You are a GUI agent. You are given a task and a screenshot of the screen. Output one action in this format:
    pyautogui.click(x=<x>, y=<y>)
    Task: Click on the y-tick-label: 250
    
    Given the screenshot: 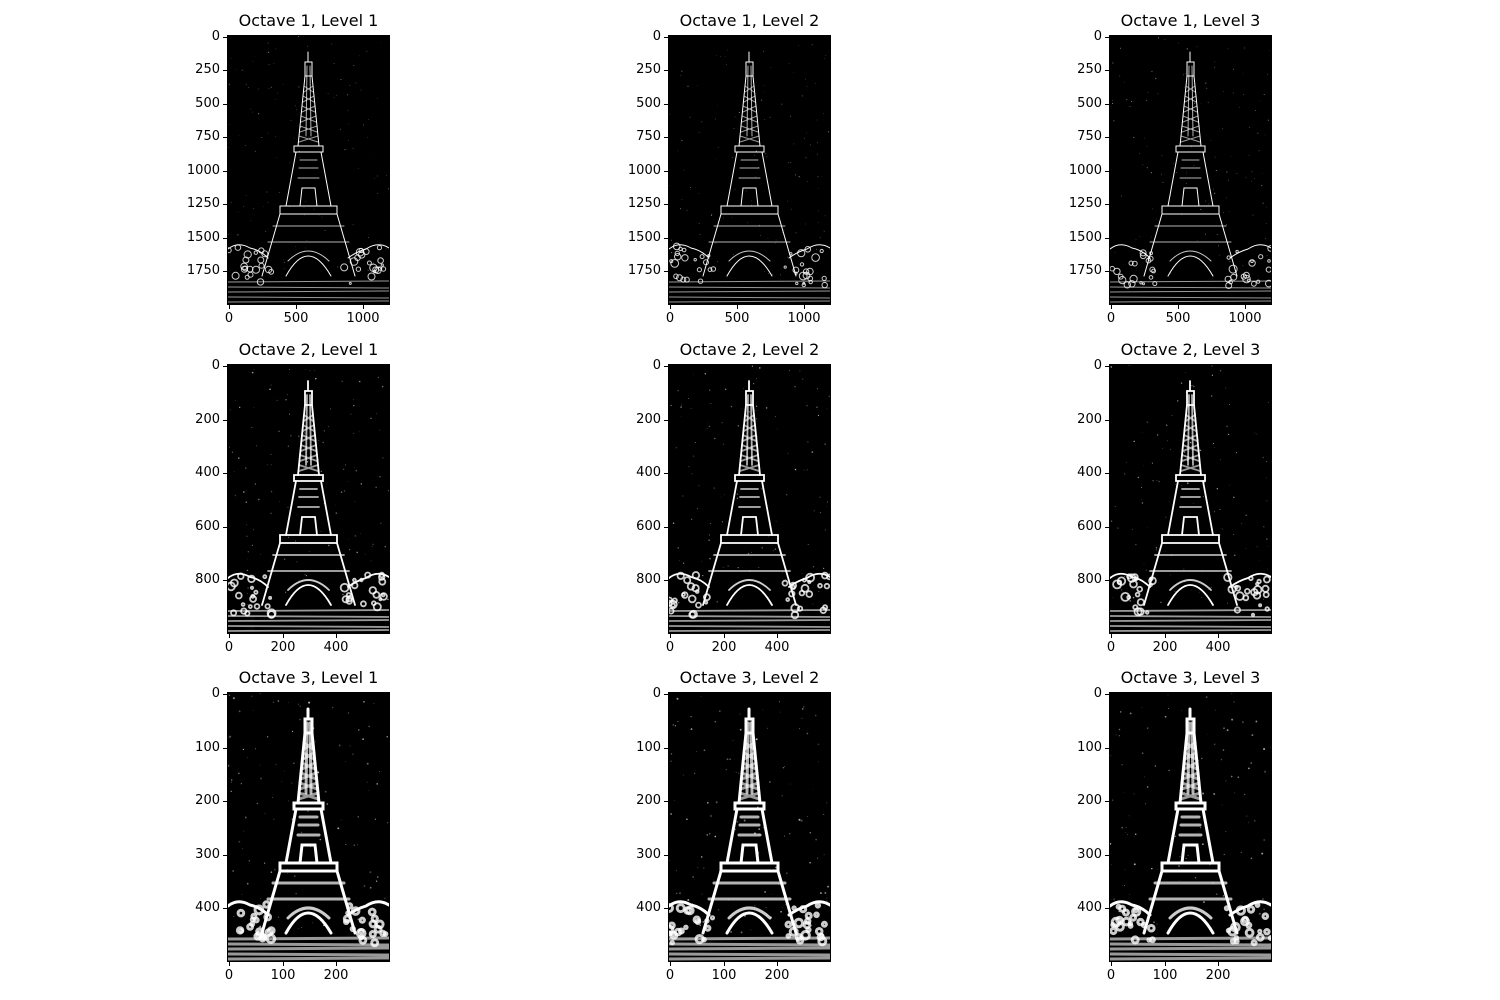 What is the action you would take?
    pyautogui.click(x=648, y=69)
    